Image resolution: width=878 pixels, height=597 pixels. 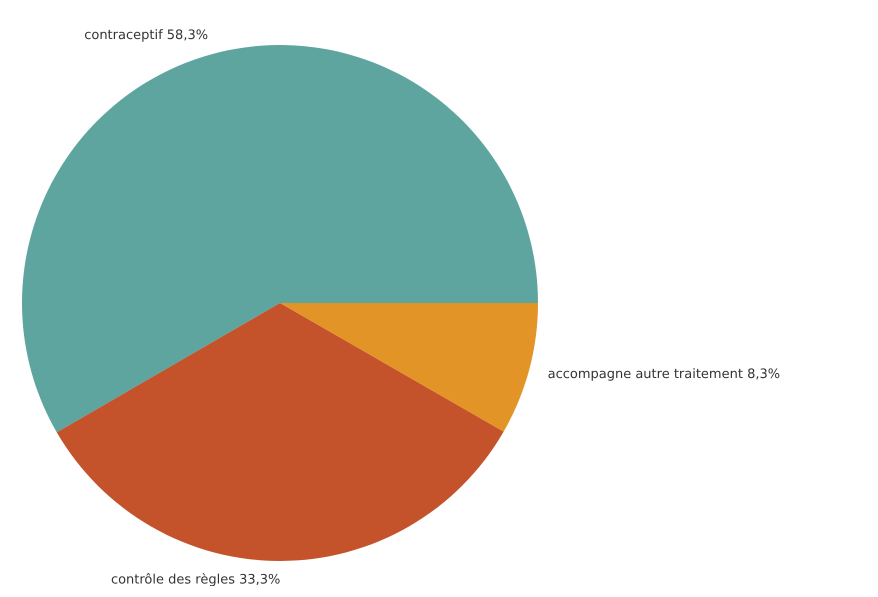 I want to click on slice-label: accompagne autre traitement 8,3%, so click(x=664, y=374).